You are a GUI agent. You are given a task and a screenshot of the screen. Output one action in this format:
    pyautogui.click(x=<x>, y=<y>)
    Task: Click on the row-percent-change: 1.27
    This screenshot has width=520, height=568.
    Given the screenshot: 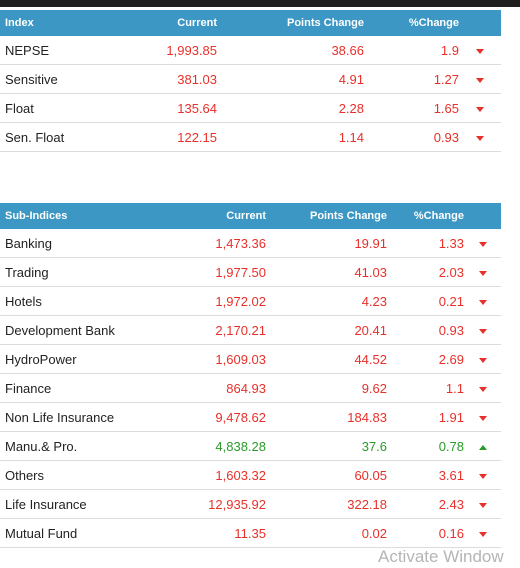 What is the action you would take?
    pyautogui.click(x=411, y=79)
    